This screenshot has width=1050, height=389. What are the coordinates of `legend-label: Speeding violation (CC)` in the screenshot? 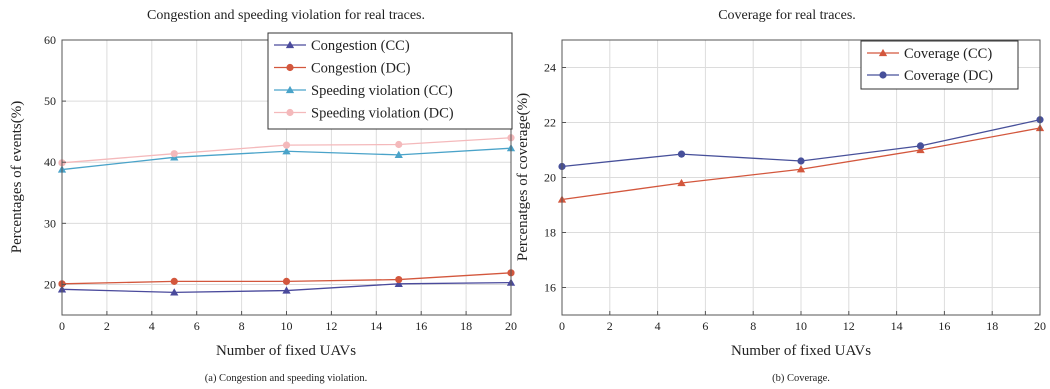 It's located at (382, 91).